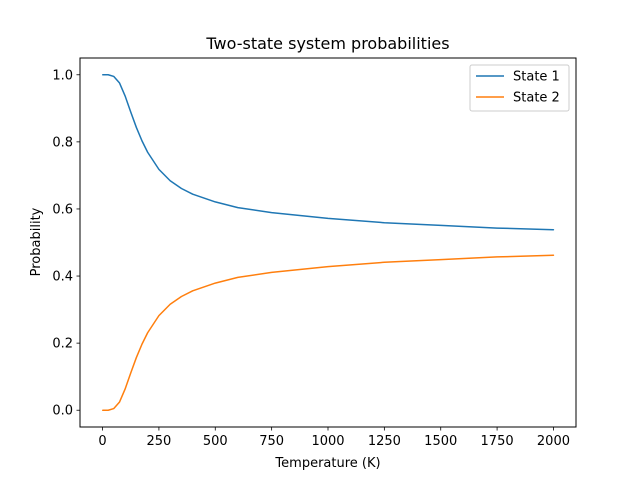 This screenshot has height=480, width=640. I want to click on x-axis-ticks: 0 250 500 750 1000 1250 1500 1750 2000, so click(334, 438).